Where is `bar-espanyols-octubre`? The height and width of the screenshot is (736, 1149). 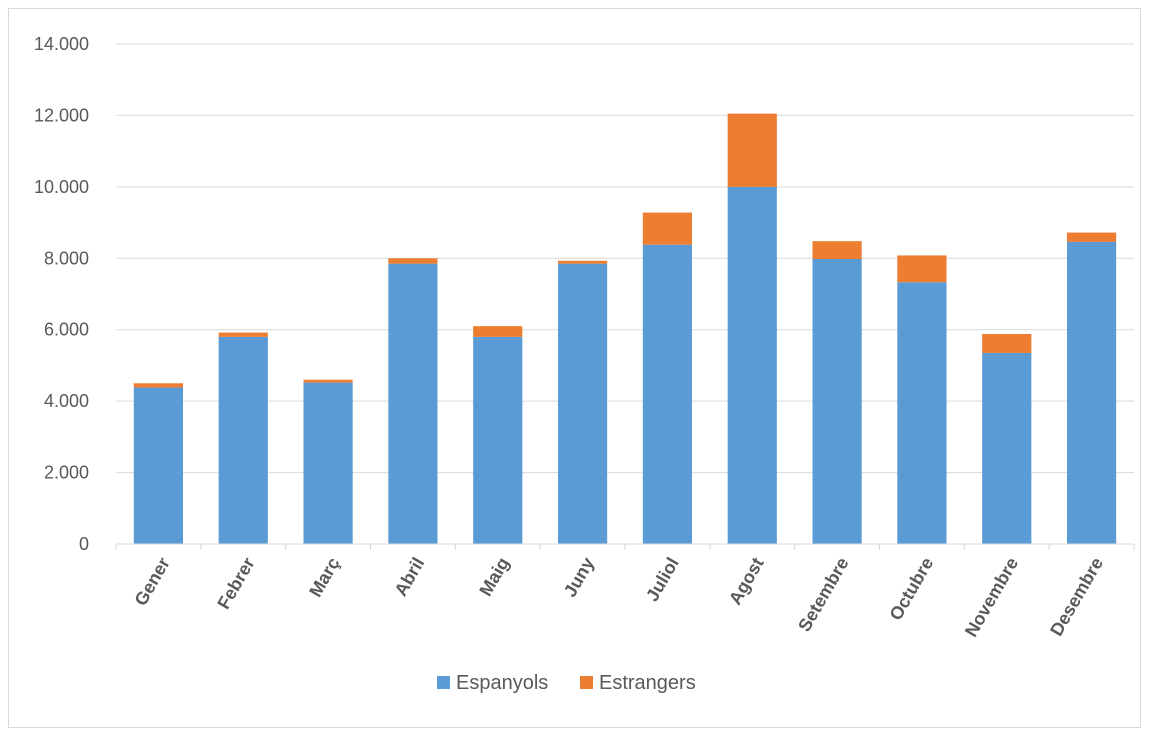
bar-espanyols-octubre is located at coordinates (921, 413).